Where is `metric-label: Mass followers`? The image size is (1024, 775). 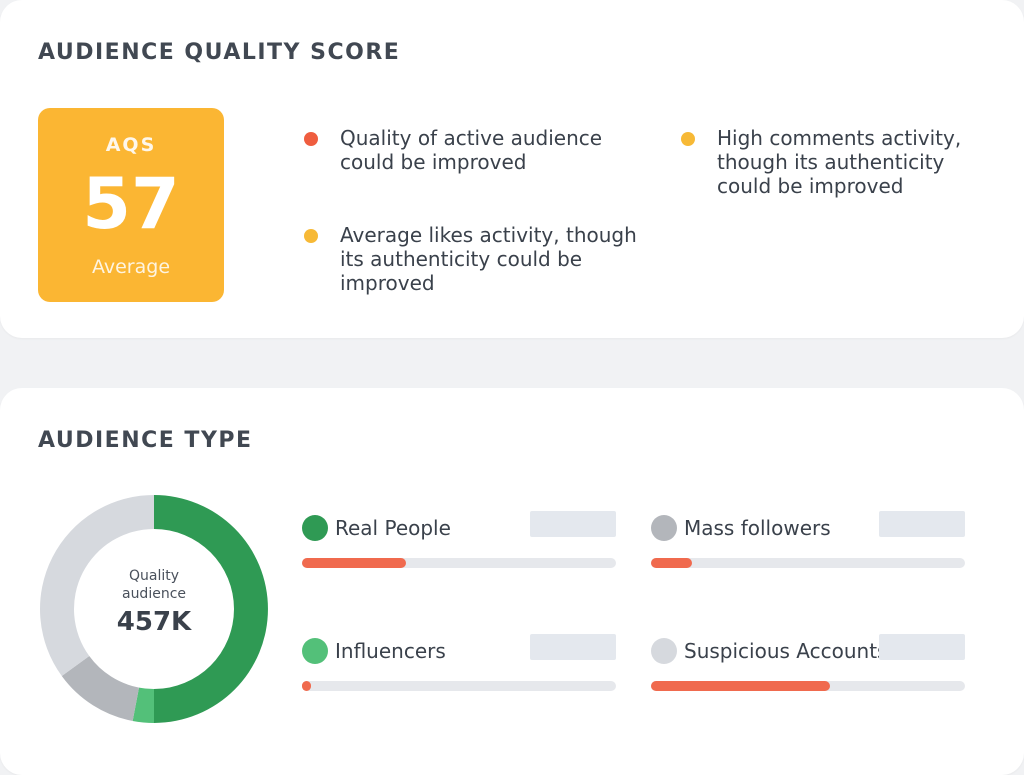 metric-label: Mass followers is located at coordinates (757, 528).